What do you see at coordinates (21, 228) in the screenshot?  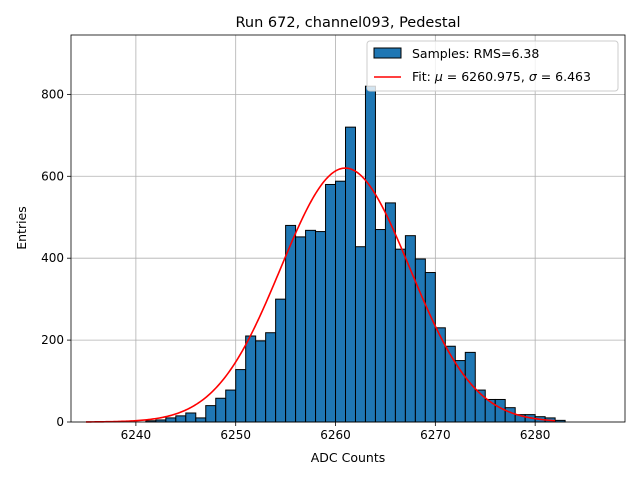 I see `y-axis-label: Entries` at bounding box center [21, 228].